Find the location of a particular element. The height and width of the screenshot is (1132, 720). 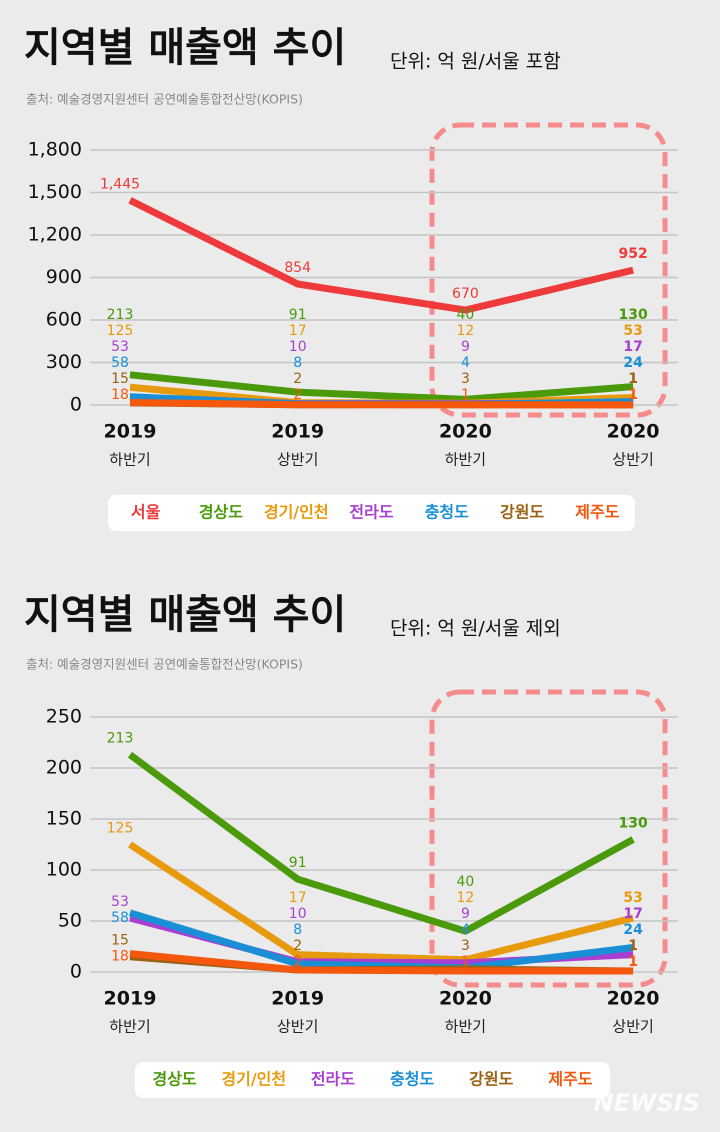

y-tick-label: 1,200 is located at coordinates (55, 235).